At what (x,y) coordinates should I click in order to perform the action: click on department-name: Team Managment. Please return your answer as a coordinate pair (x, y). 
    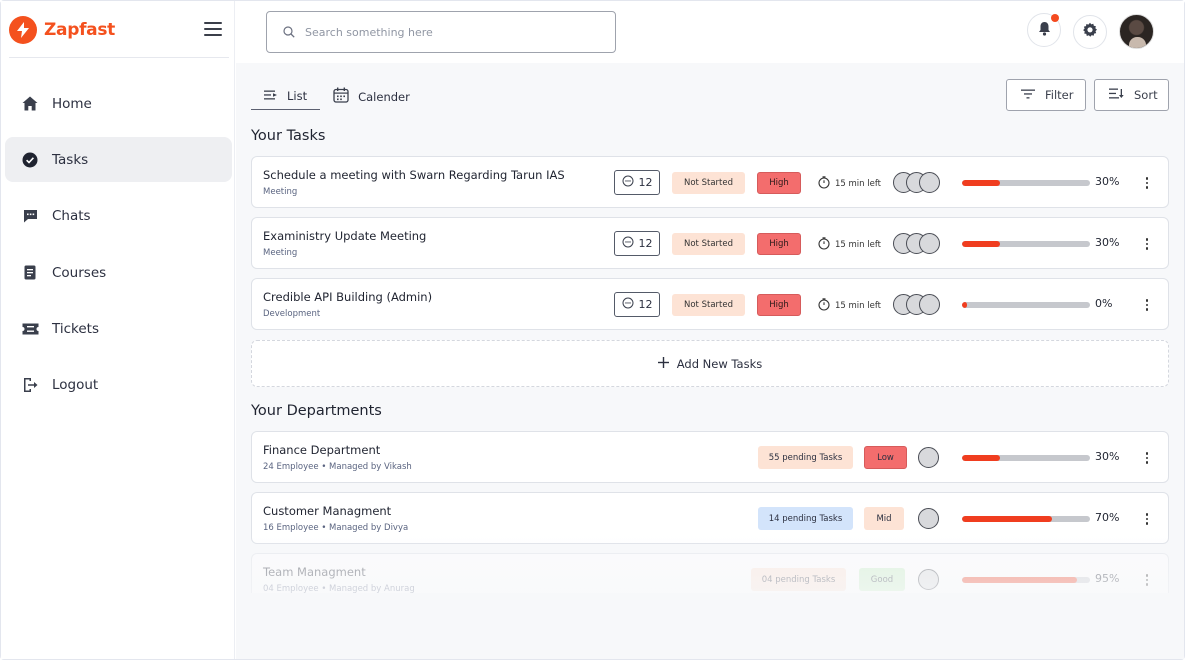
    Looking at the image, I should click on (314, 572).